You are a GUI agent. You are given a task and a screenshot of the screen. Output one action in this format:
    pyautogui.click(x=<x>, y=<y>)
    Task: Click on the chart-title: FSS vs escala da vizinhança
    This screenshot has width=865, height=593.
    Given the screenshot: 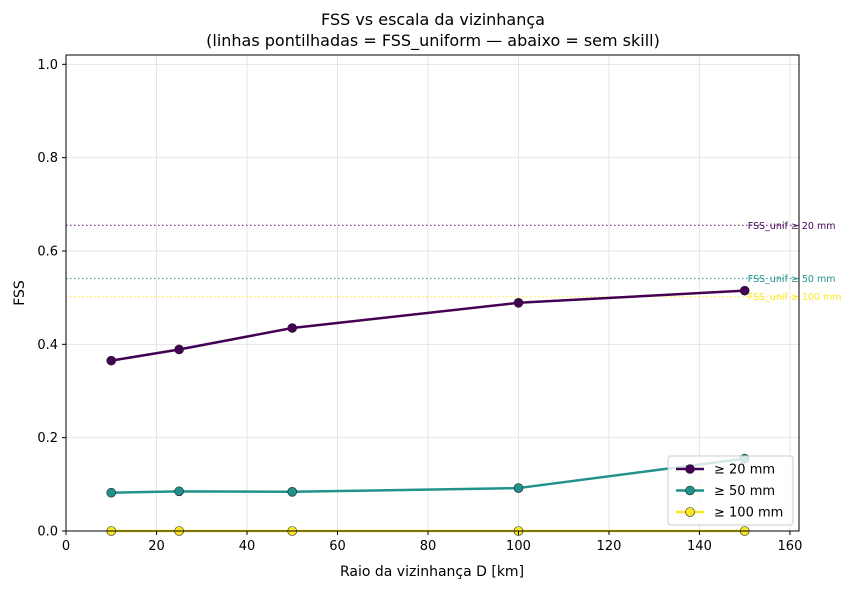 What is the action you would take?
    pyautogui.click(x=433, y=19)
    